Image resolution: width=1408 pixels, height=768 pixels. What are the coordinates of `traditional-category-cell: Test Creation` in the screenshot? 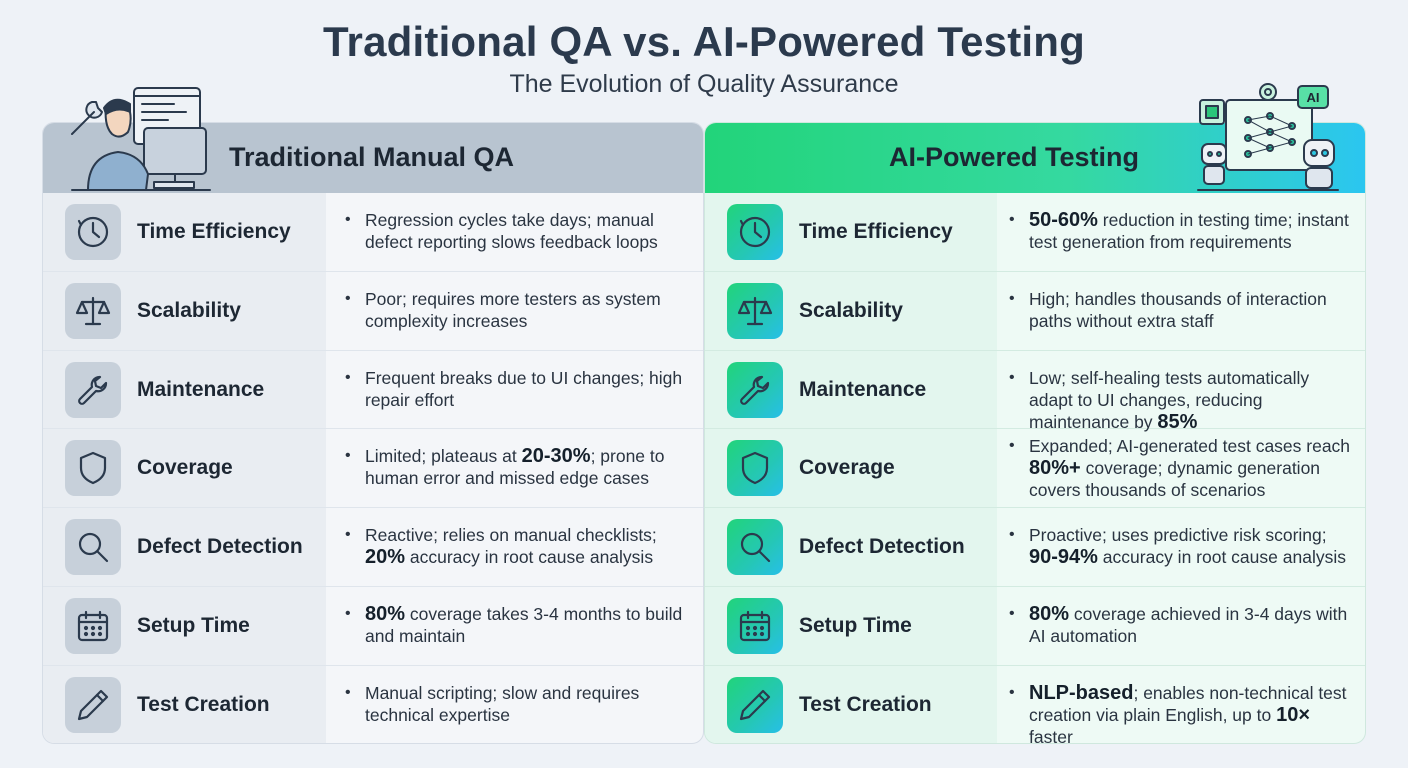 It's located at (184, 704).